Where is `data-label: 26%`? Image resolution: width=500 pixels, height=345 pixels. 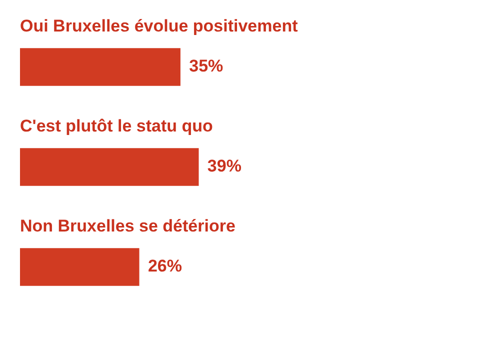
data-label: 26% is located at coordinates (165, 266).